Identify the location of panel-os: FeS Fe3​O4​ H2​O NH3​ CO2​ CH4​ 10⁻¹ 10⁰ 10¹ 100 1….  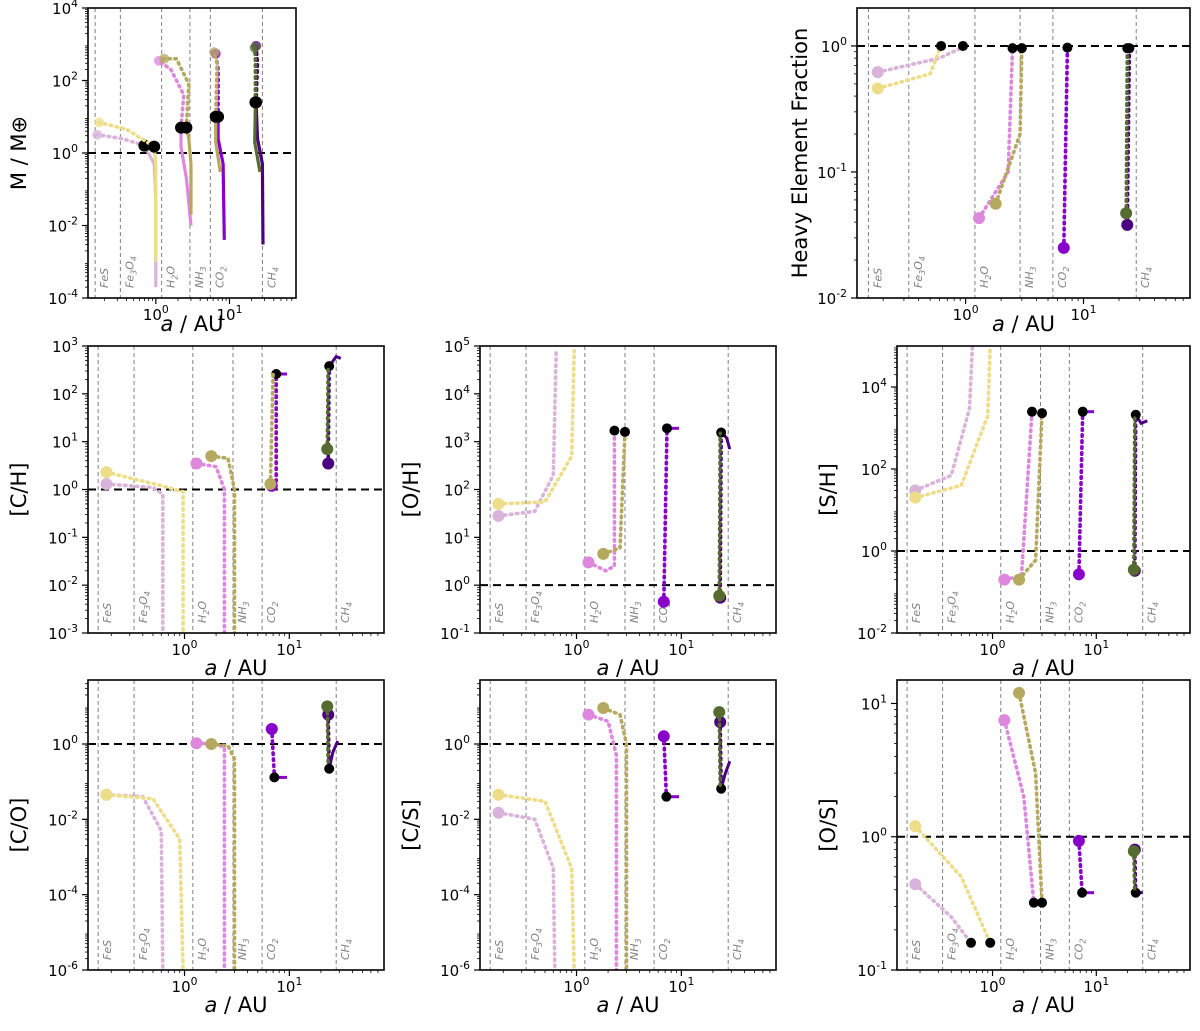
(1003, 848).